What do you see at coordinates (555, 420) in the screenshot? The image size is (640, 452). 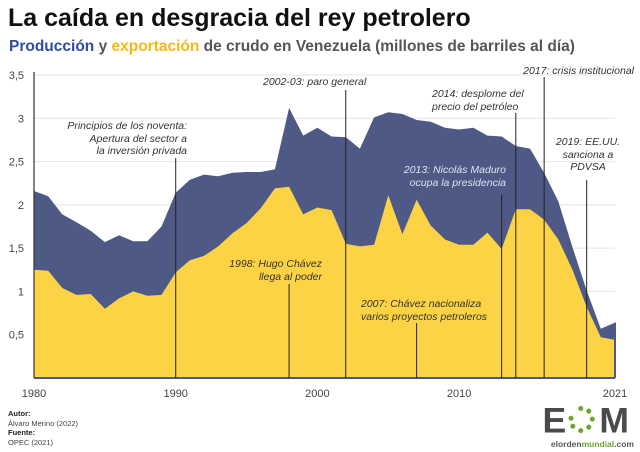 I see `svg-text: E` at bounding box center [555, 420].